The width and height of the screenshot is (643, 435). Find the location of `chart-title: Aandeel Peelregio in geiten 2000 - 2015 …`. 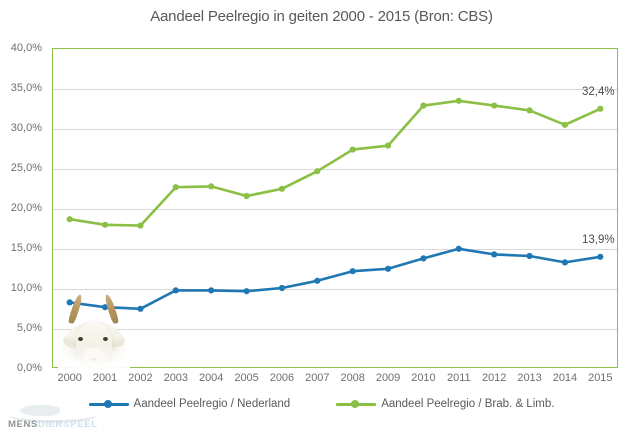

chart-title: Aandeel Peelregio in geiten 2000 - 2015 … is located at coordinates (321, 16).